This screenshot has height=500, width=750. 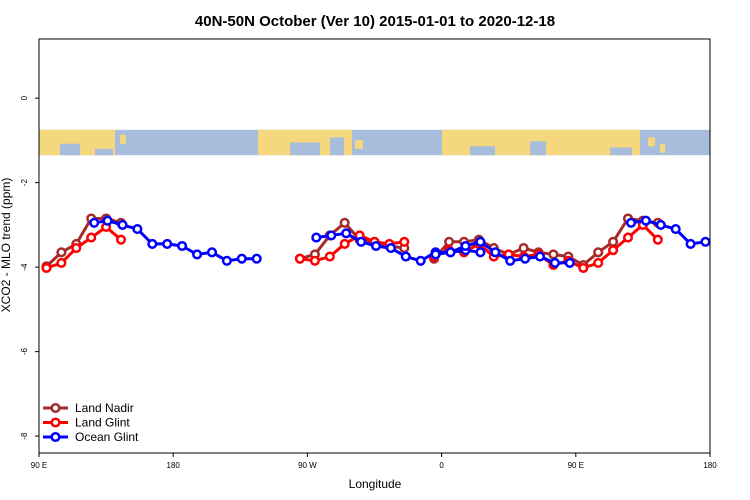 What do you see at coordinates (502, 252) in the screenshot?
I see `ocean-glint-line` at bounding box center [502, 252].